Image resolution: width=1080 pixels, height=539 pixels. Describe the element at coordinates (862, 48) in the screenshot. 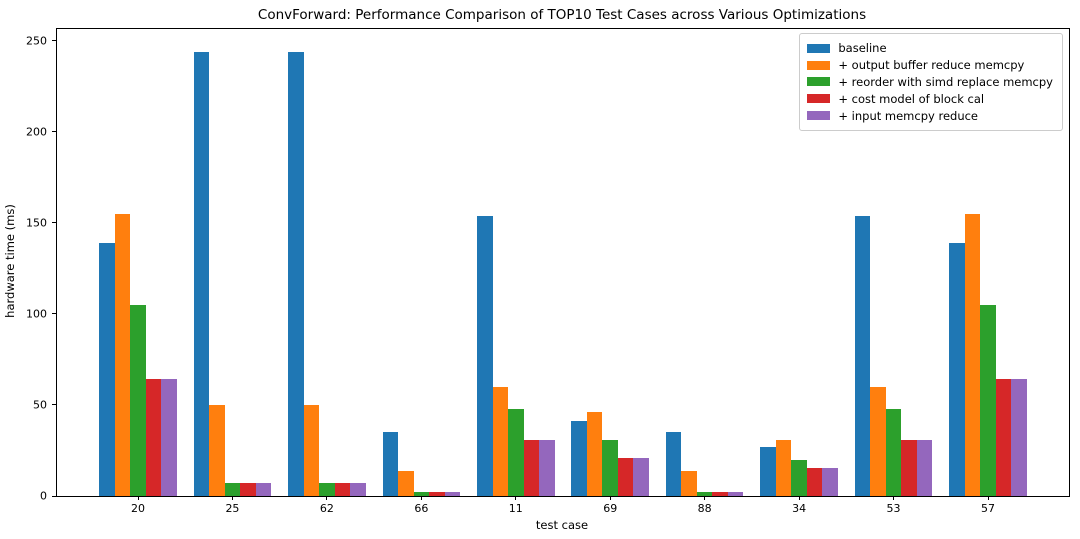

I see `legend-label: baseline` at that location.